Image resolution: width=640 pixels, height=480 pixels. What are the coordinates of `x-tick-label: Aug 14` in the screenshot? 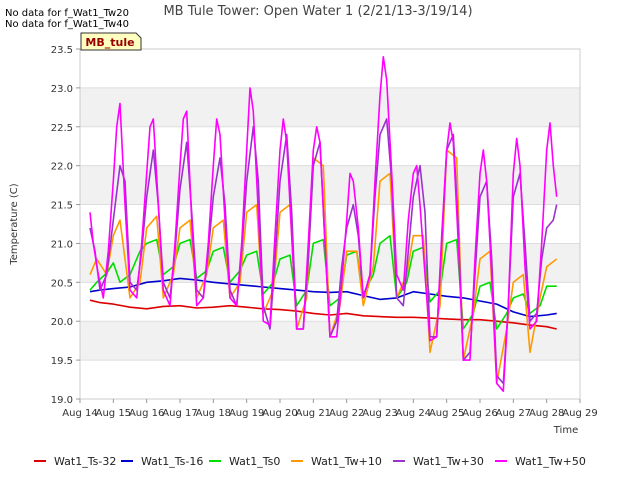 It's located at (79, 413).